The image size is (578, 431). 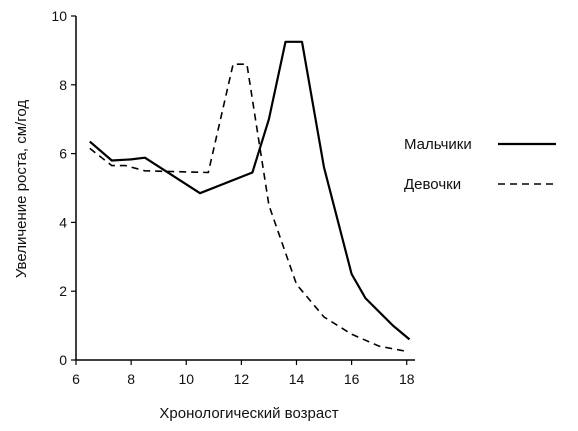 I want to click on legend-label-girls: Девочки, so click(x=432, y=184).